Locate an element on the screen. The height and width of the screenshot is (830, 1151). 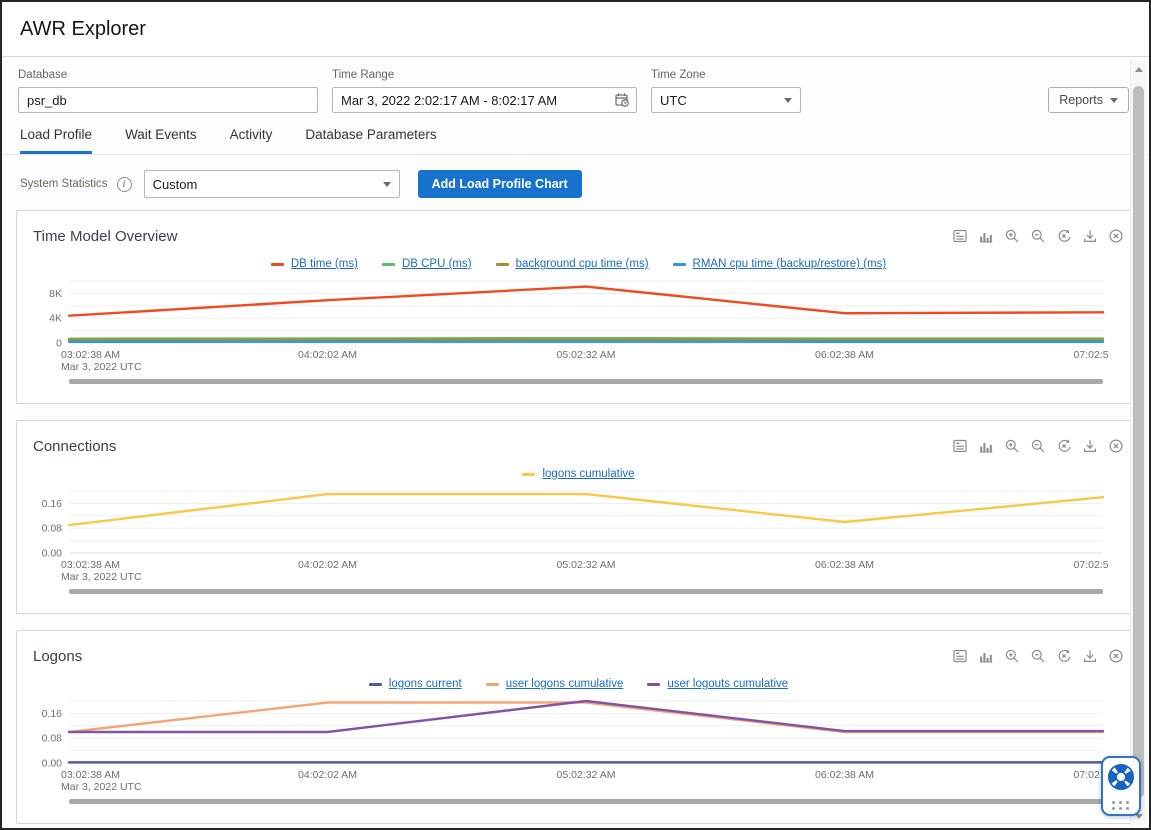
panel-title: Logons is located at coordinates (58, 656).